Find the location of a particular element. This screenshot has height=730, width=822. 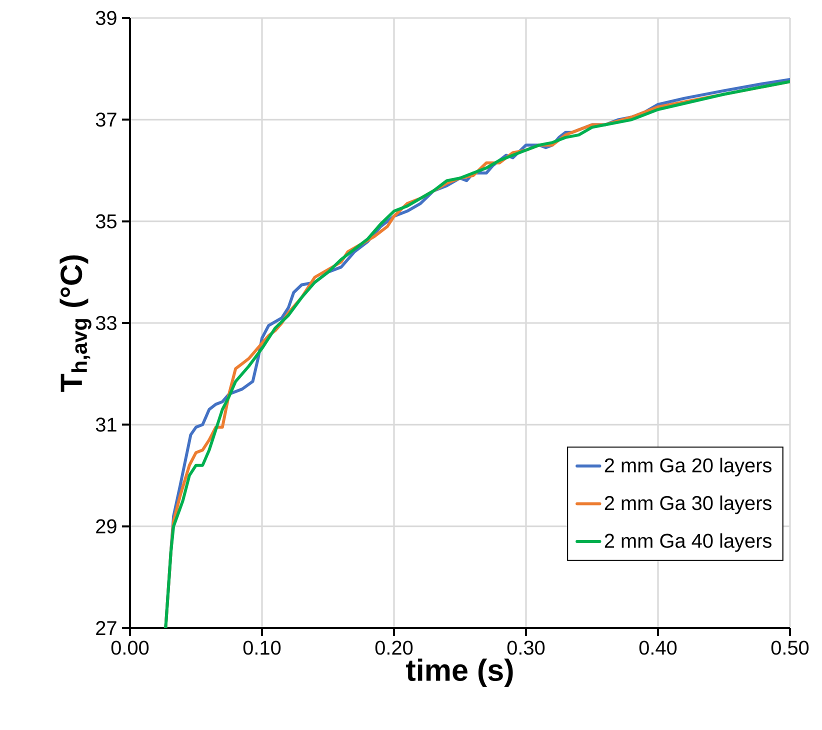

y-tick-label: 31 is located at coordinates (106, 425).